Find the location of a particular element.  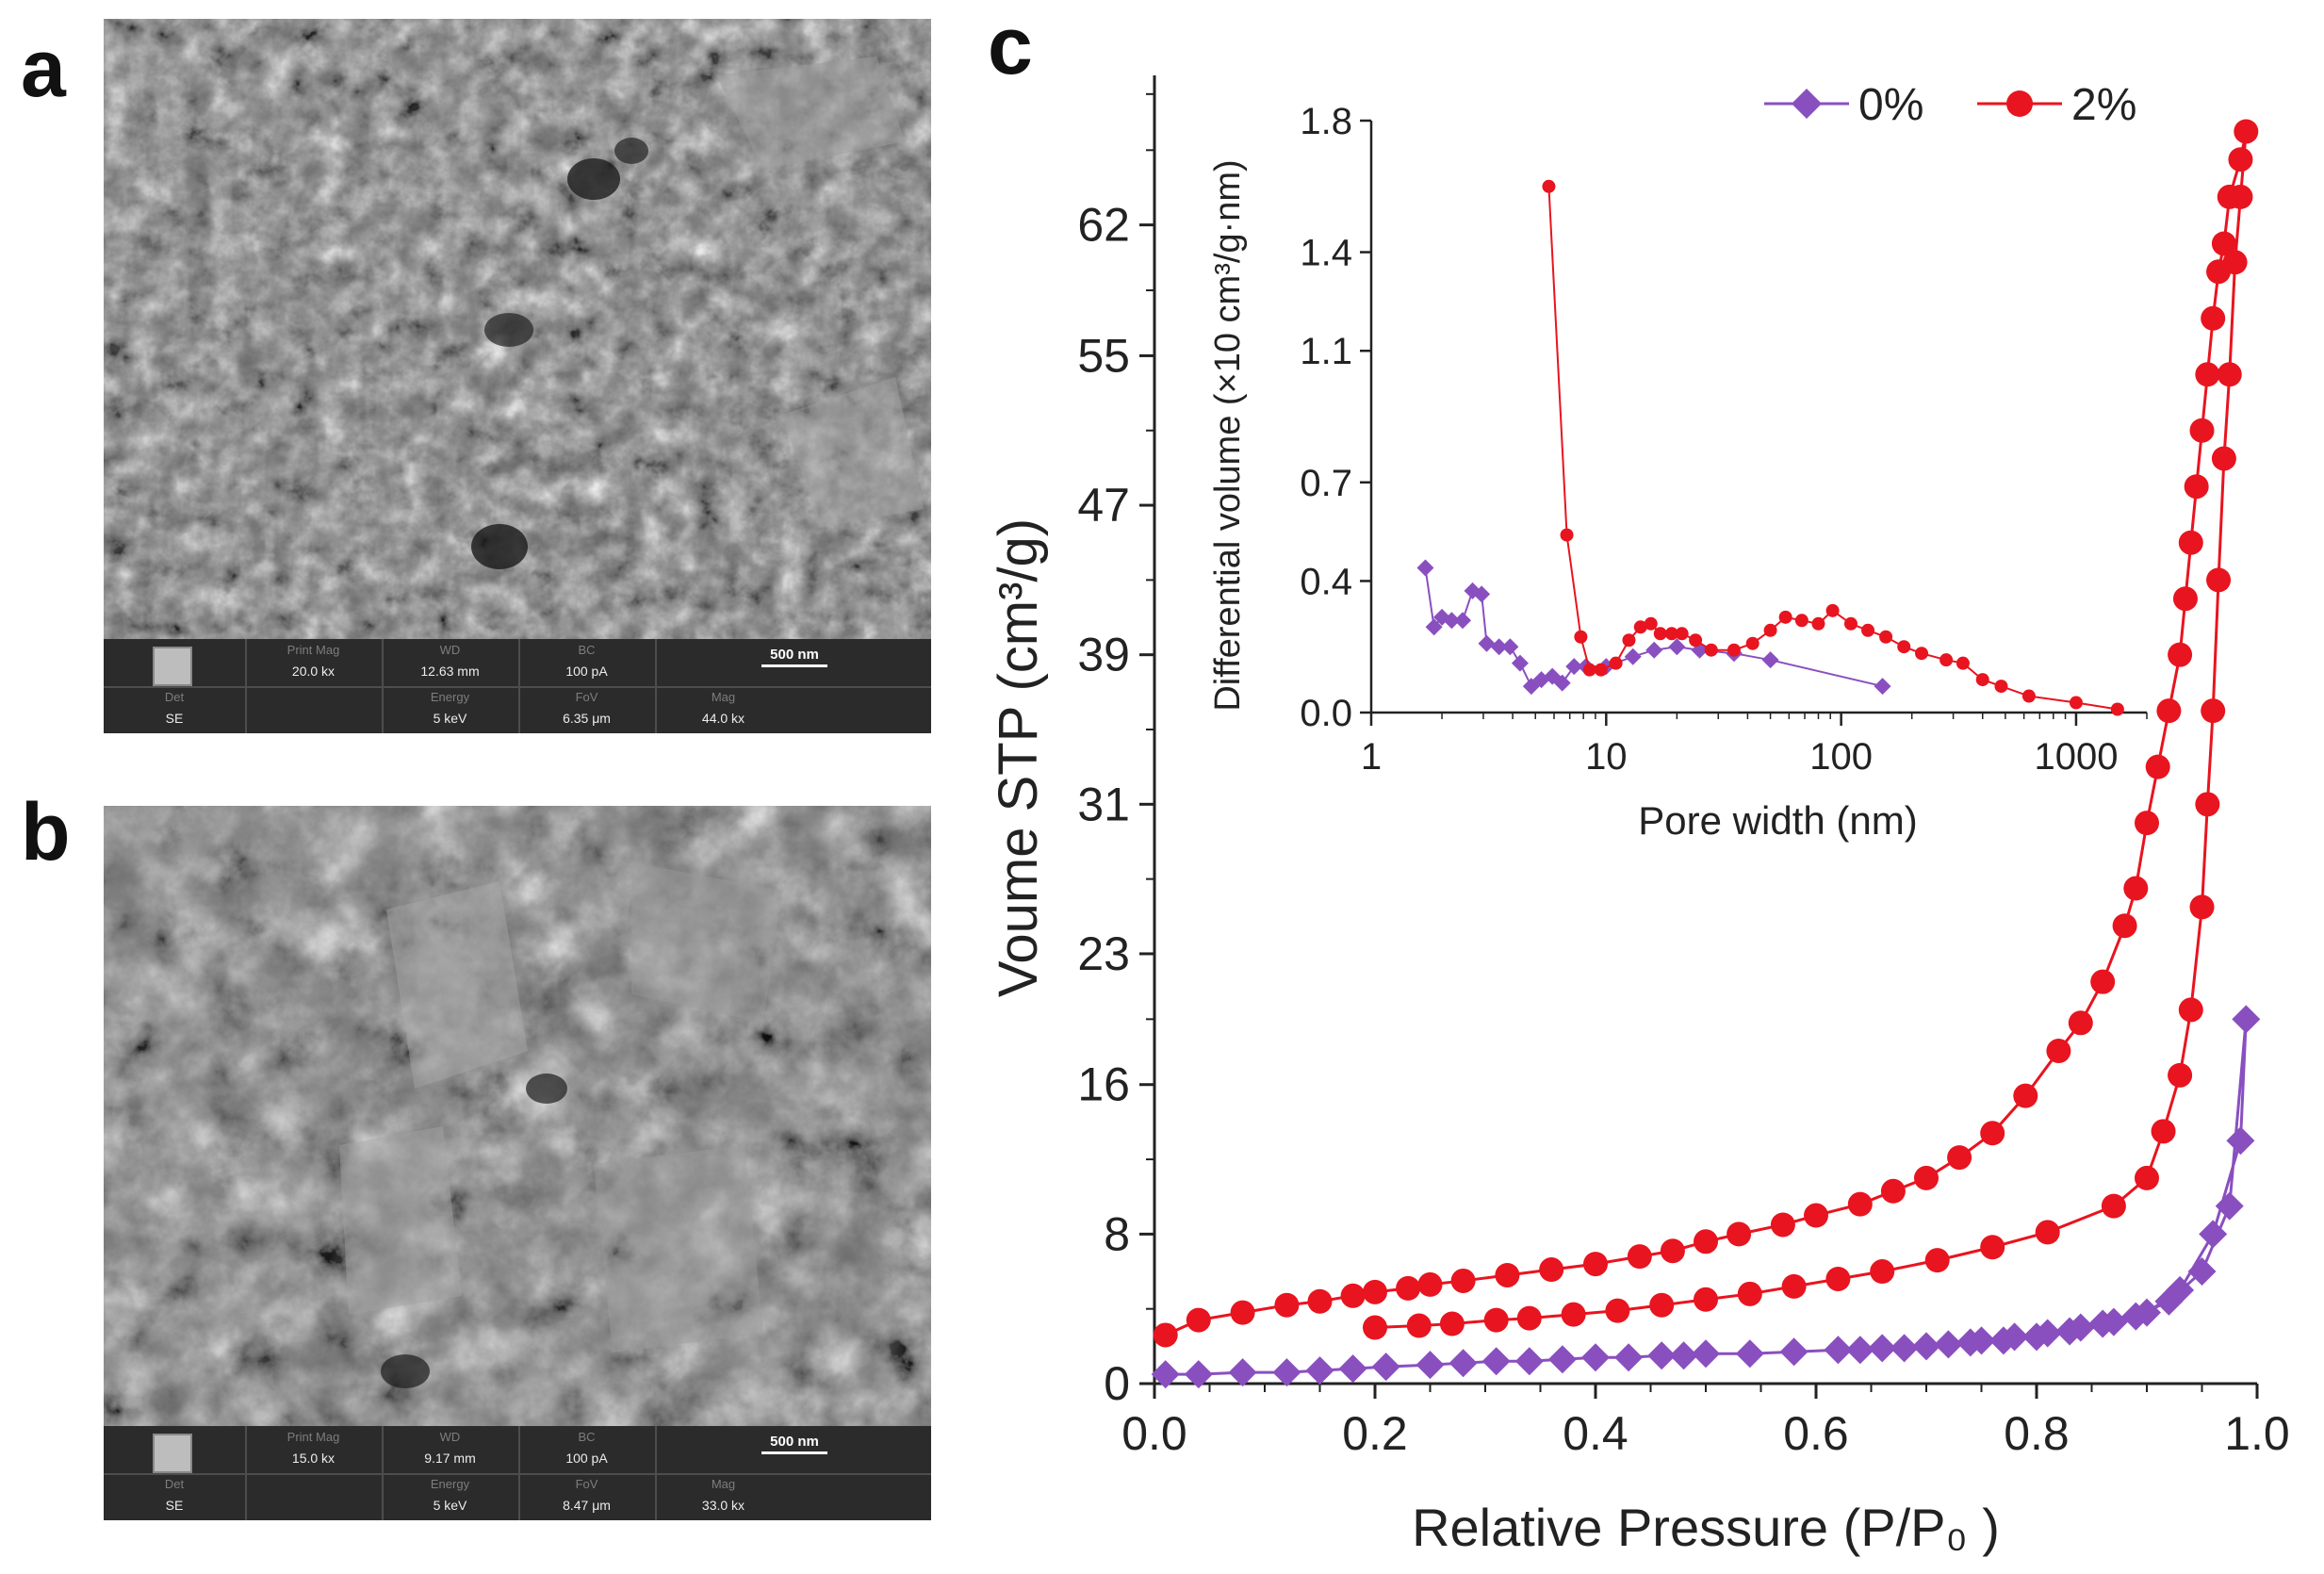

scale-bar-b: 500 nm is located at coordinates (794, 1444).